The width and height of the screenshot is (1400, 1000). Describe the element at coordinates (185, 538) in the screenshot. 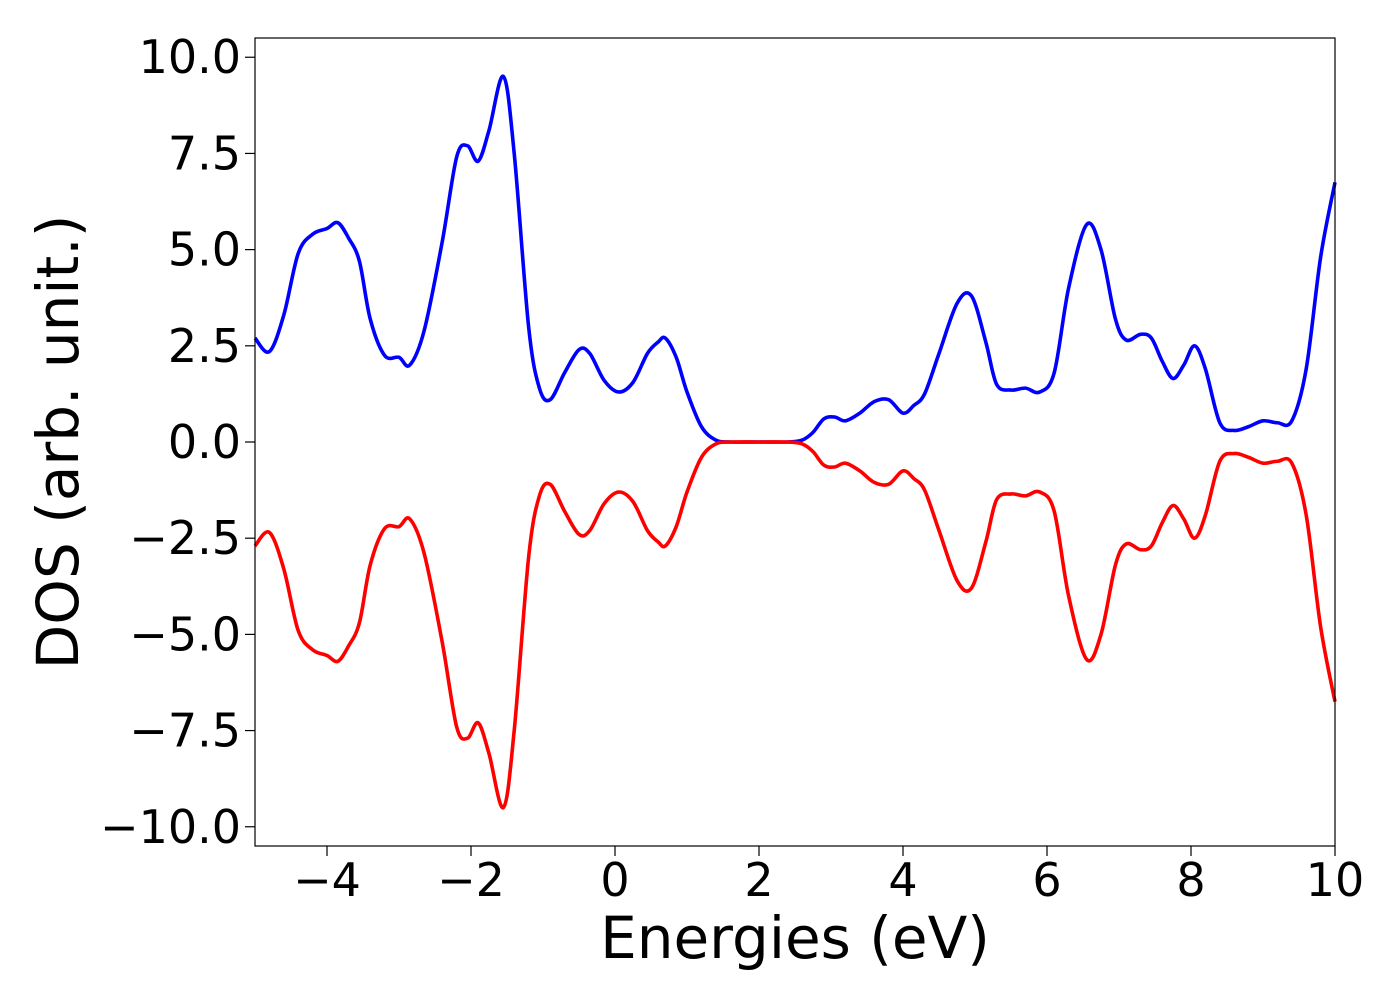

I see `y-tick-label: −2.5` at that location.